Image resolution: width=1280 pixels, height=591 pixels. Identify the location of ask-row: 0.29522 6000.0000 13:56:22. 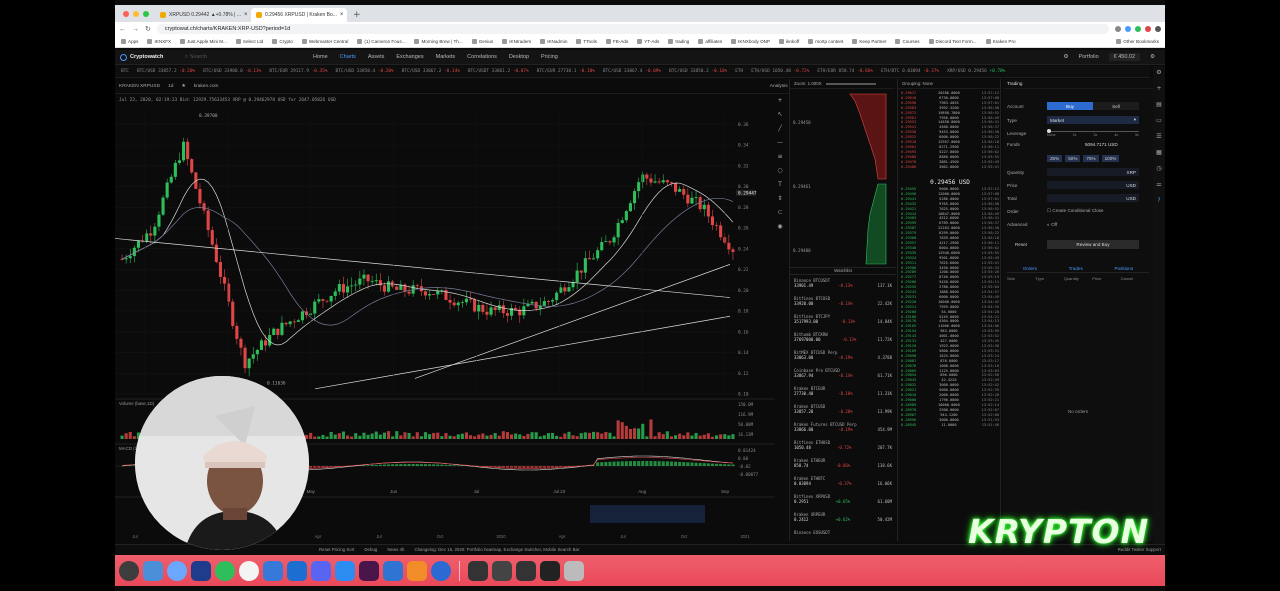
(950, 137).